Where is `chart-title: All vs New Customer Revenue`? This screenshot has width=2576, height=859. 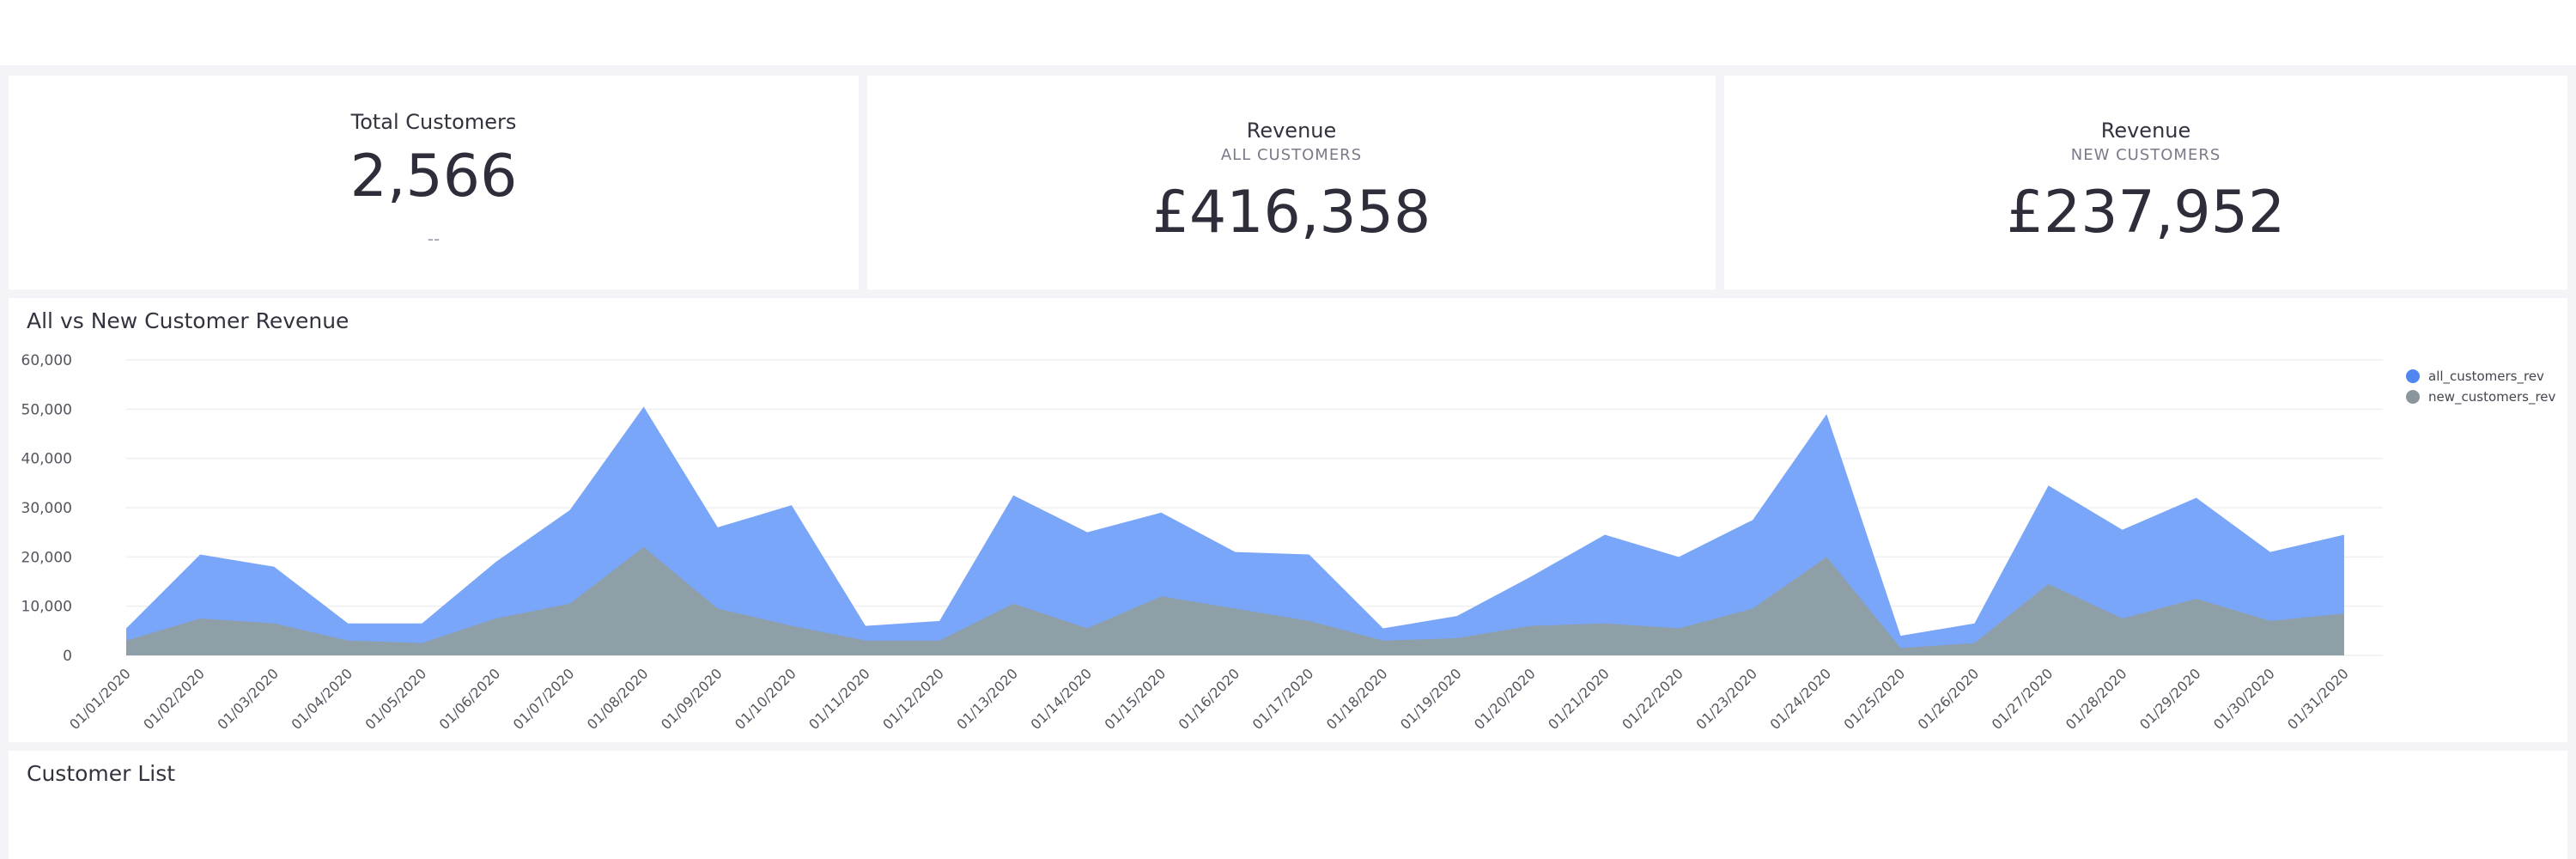
chart-title: All vs New Customer Revenue is located at coordinates (188, 320).